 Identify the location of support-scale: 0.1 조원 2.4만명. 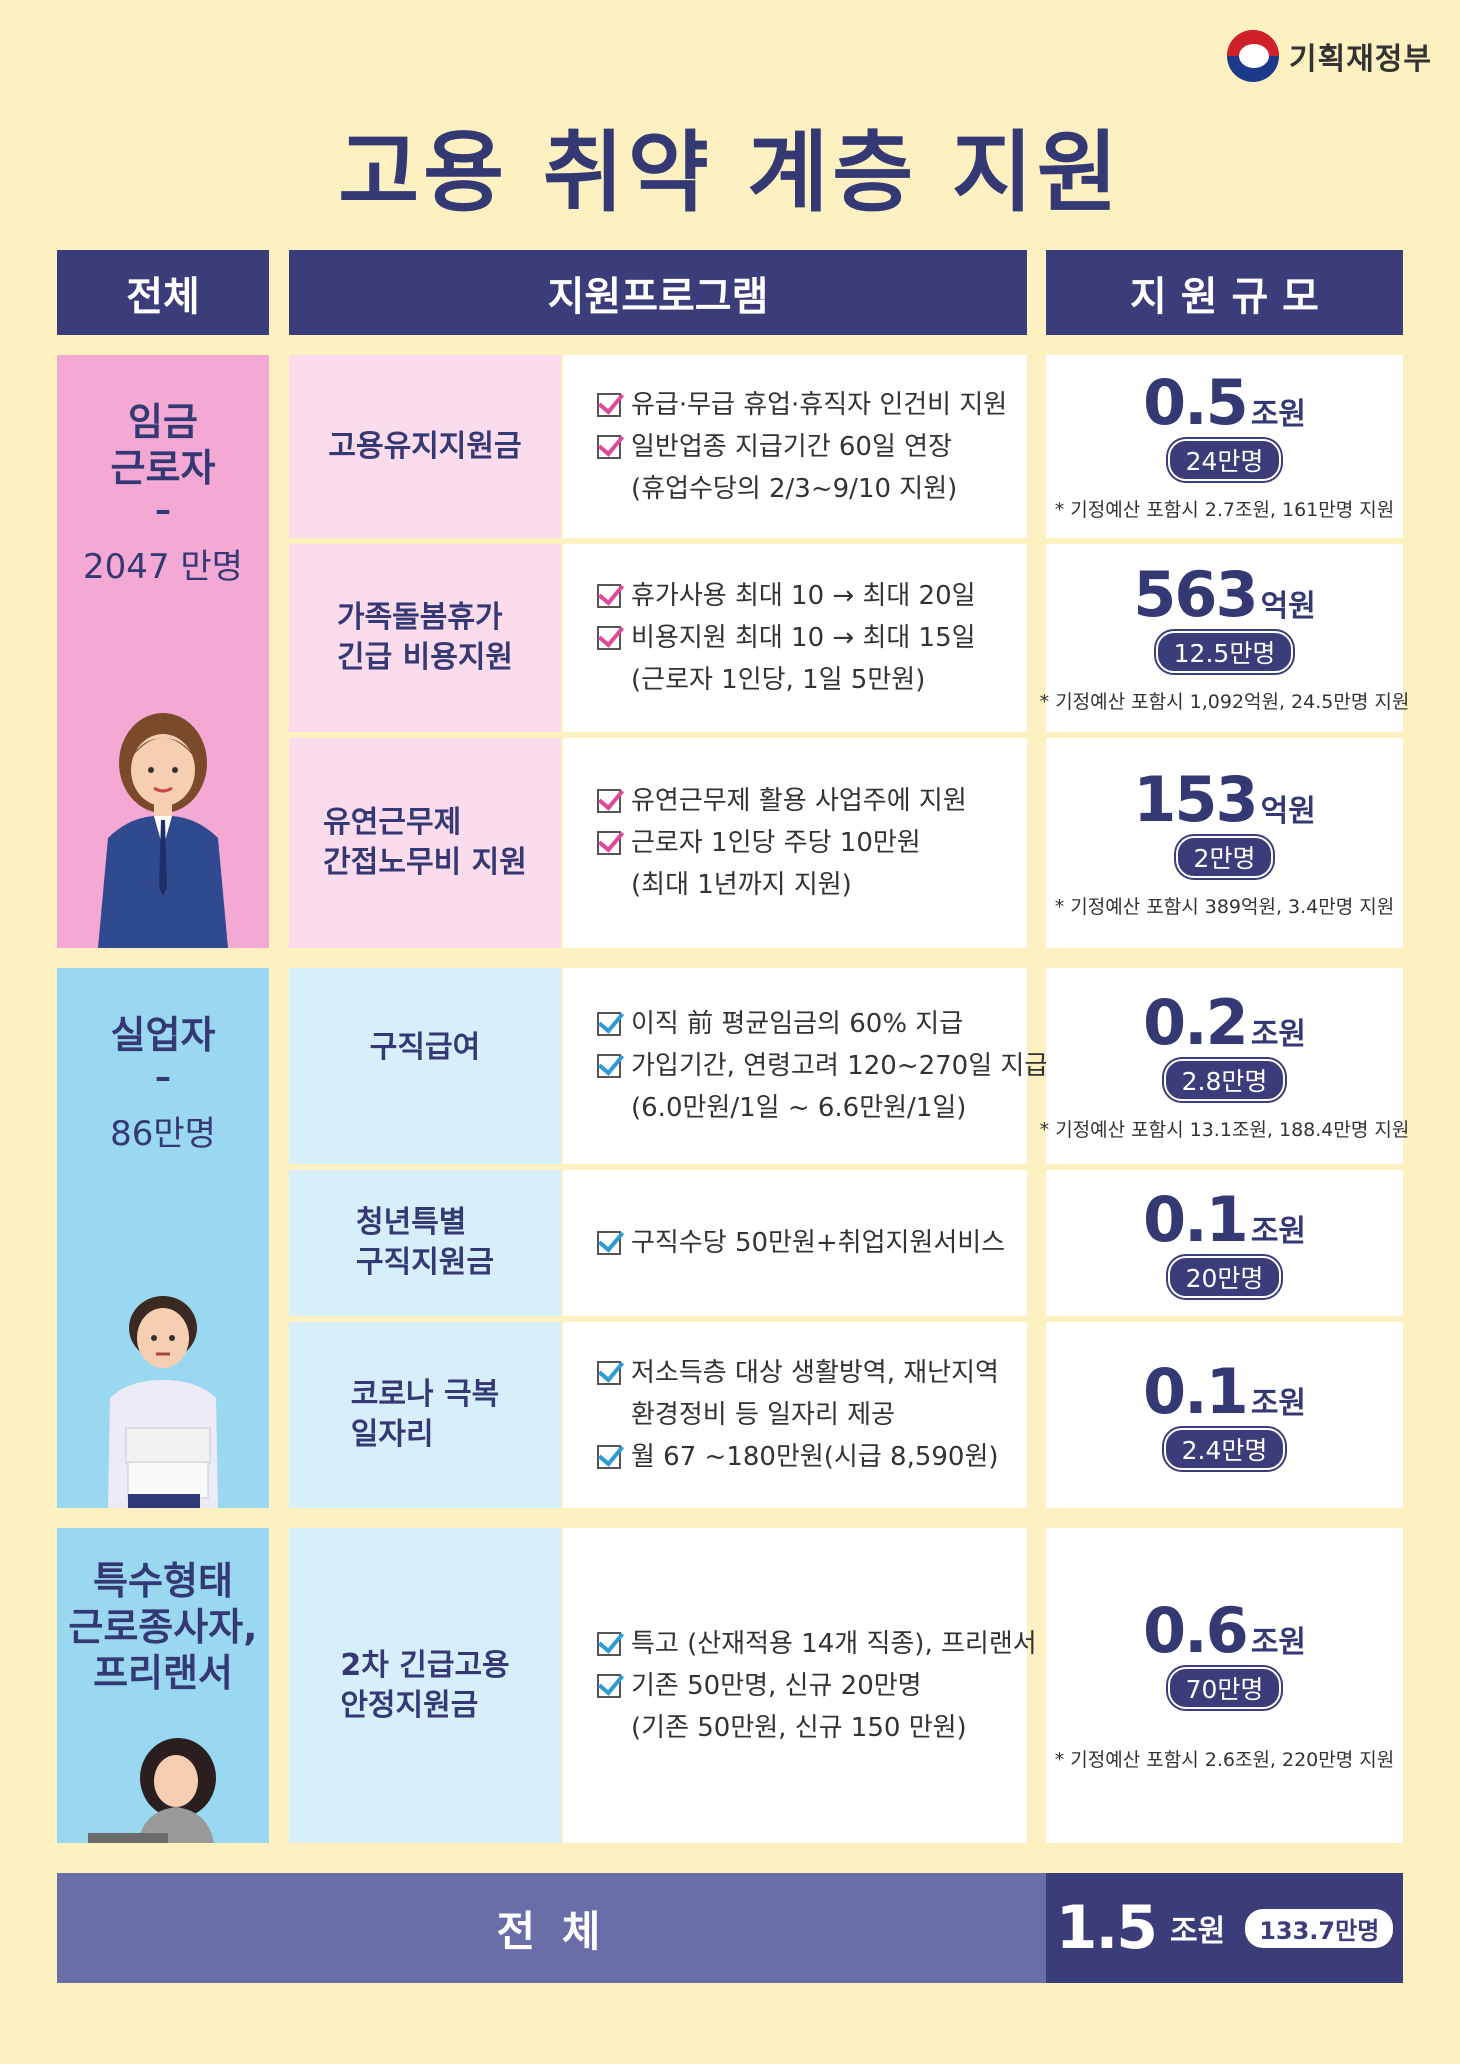
(1224, 1415).